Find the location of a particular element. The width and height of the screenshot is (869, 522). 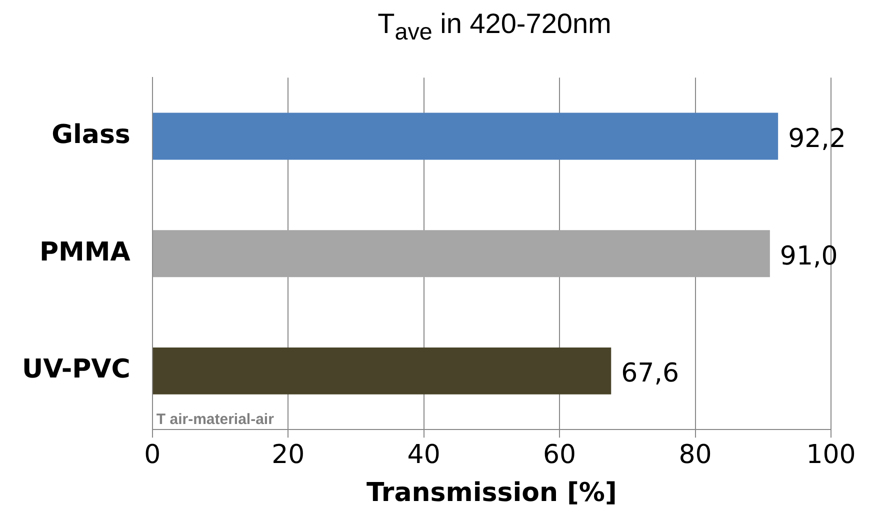

x-tick-label: 40 is located at coordinates (423, 455).